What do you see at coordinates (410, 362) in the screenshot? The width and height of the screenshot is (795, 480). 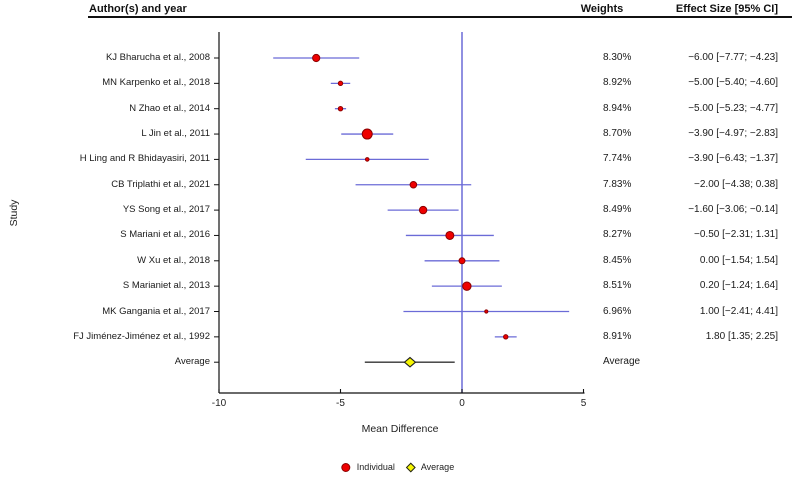 I see `average-diamond` at bounding box center [410, 362].